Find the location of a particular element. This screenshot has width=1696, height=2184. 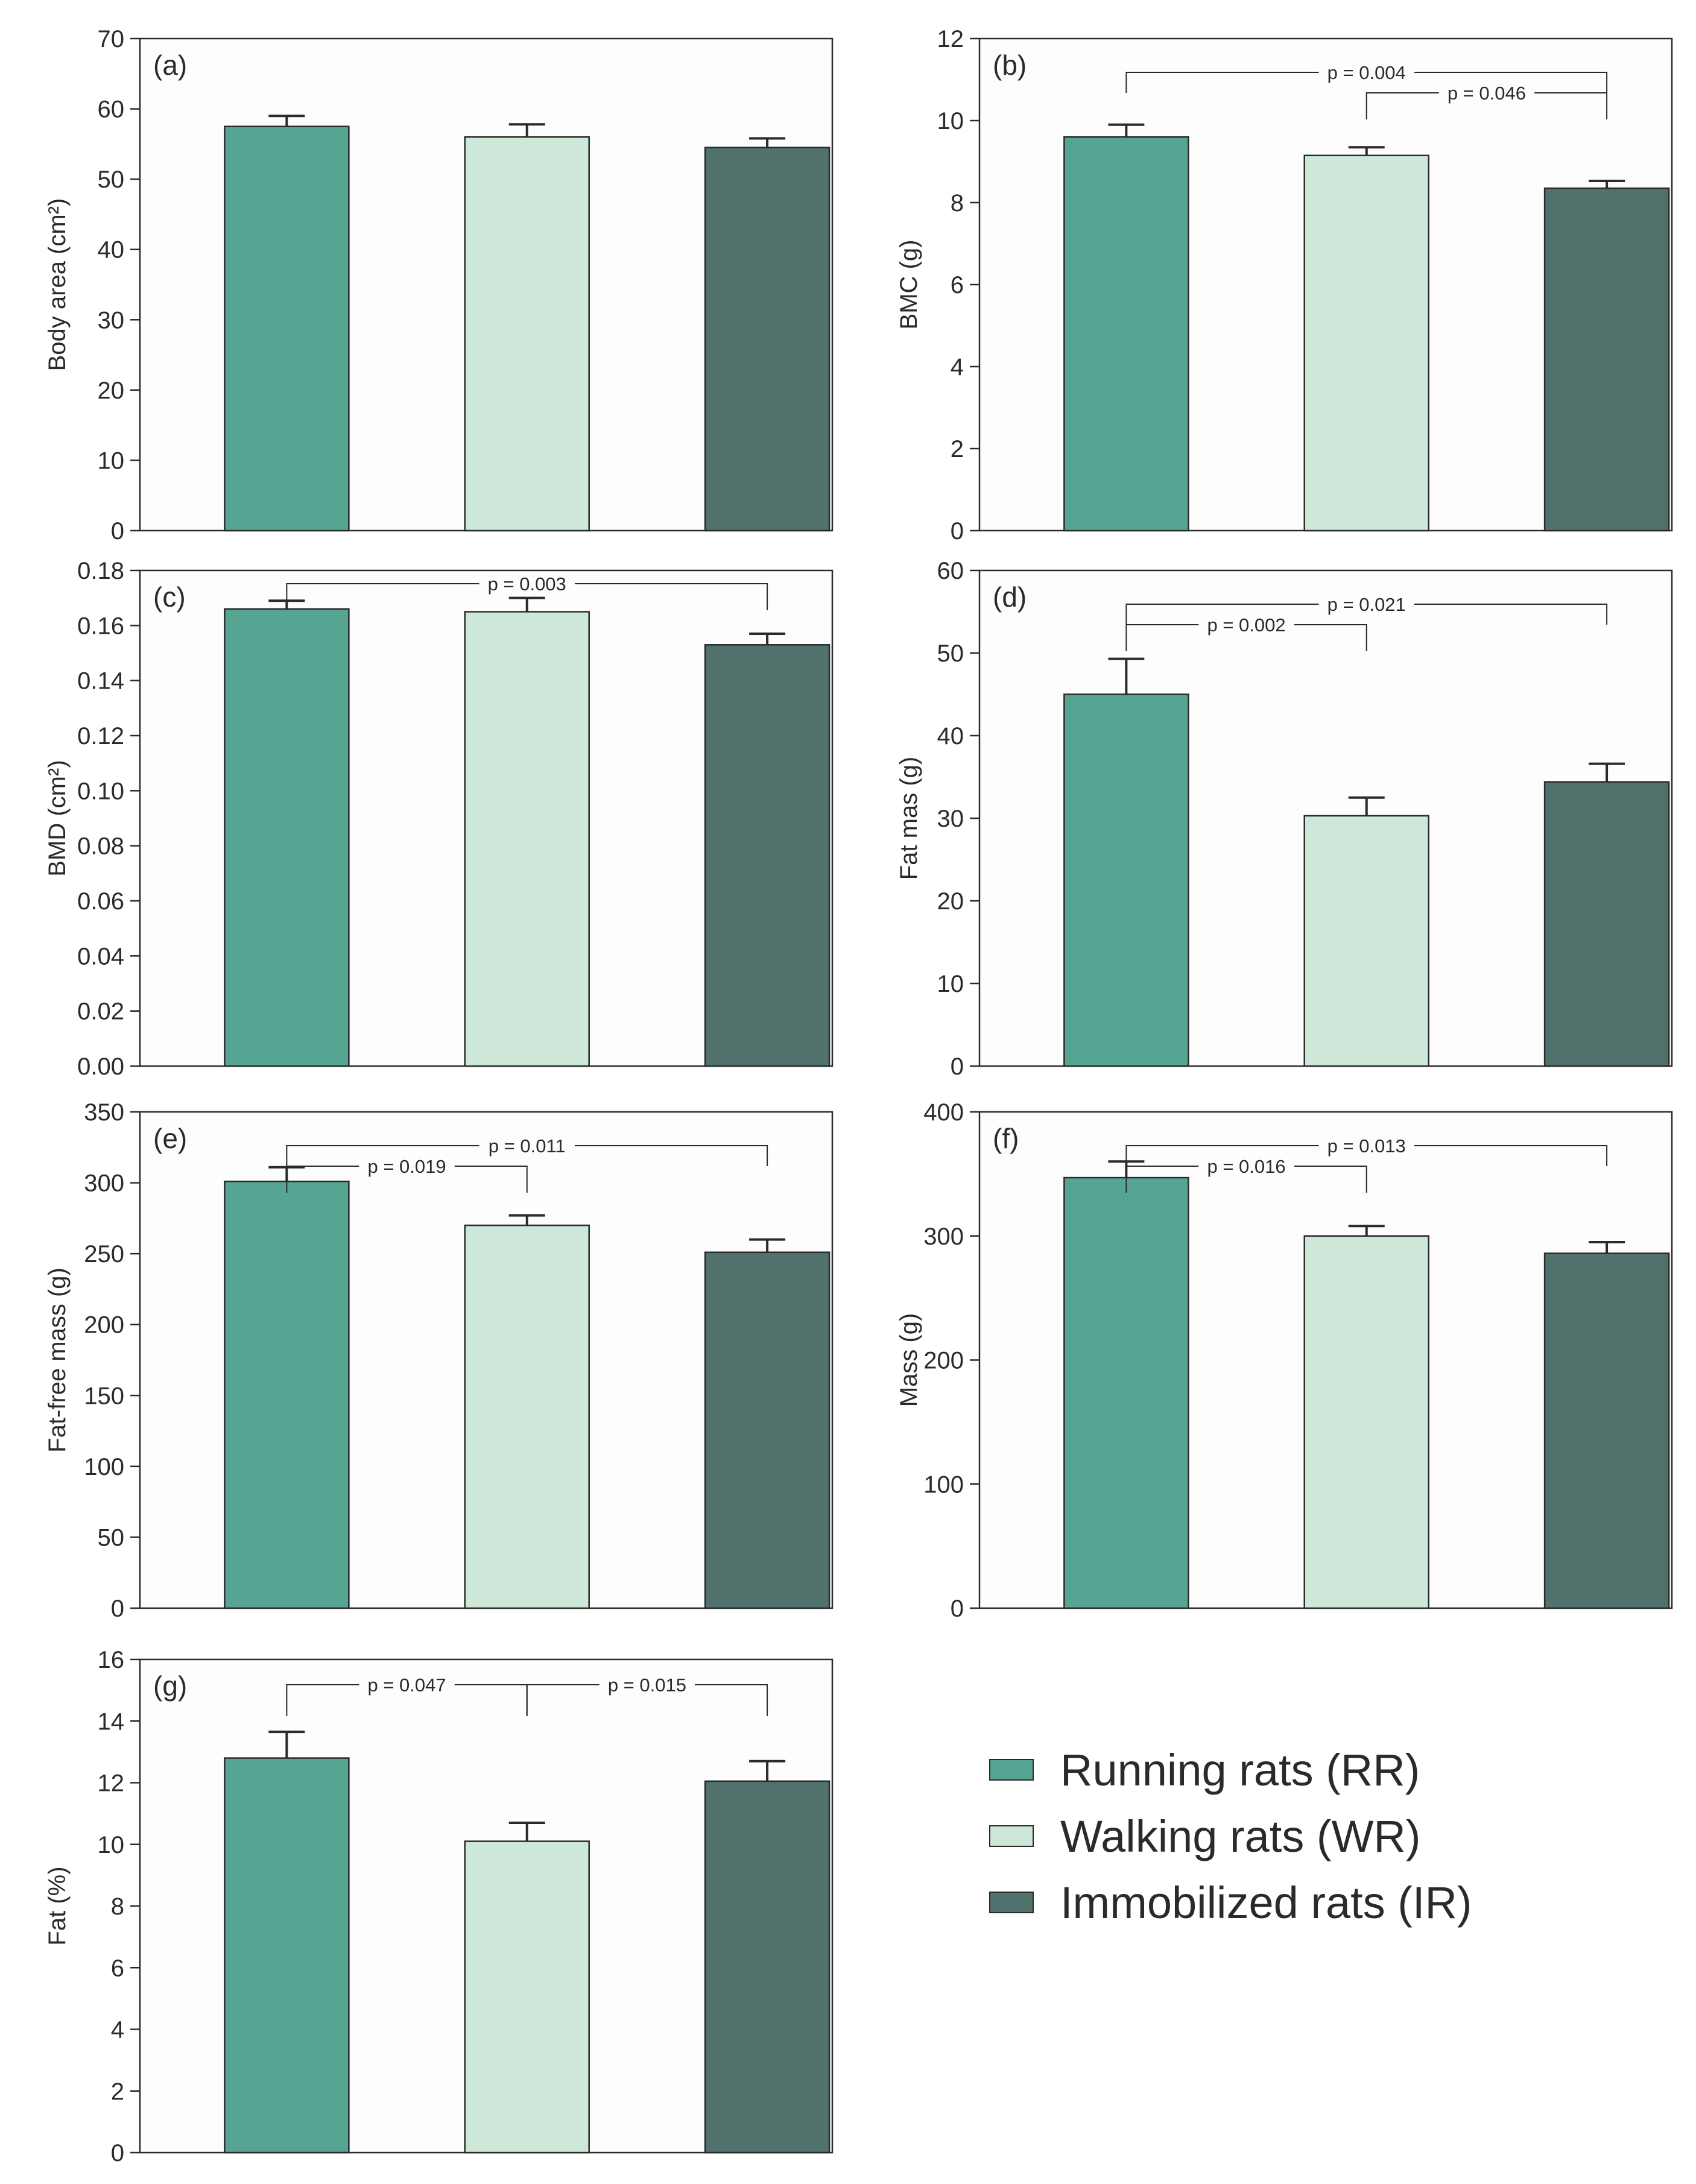

panel-b-ytick-label: 10 is located at coordinates (950, 121).